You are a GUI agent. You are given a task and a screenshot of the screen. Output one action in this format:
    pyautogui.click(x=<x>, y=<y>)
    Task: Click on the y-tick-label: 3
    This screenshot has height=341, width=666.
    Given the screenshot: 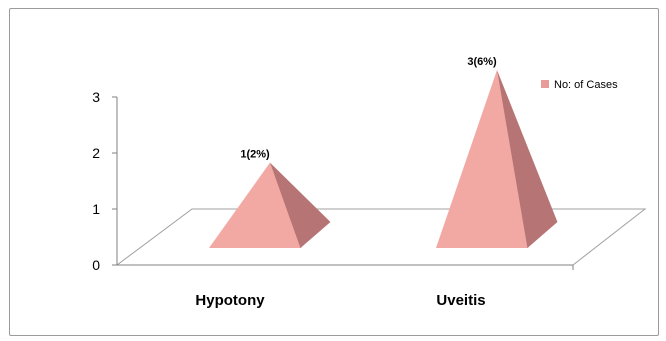 What is the action you would take?
    pyautogui.click(x=96, y=97)
    